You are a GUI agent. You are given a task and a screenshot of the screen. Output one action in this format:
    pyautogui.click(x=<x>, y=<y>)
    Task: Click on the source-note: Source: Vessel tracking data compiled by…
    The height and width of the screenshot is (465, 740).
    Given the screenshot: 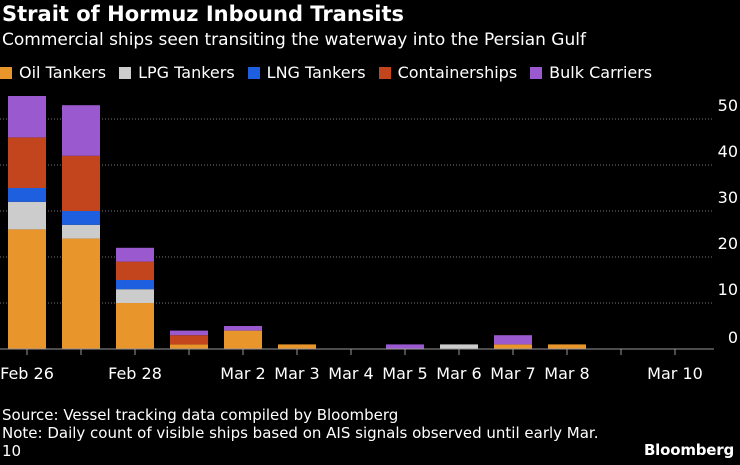 What is the action you would take?
    pyautogui.click(x=200, y=415)
    